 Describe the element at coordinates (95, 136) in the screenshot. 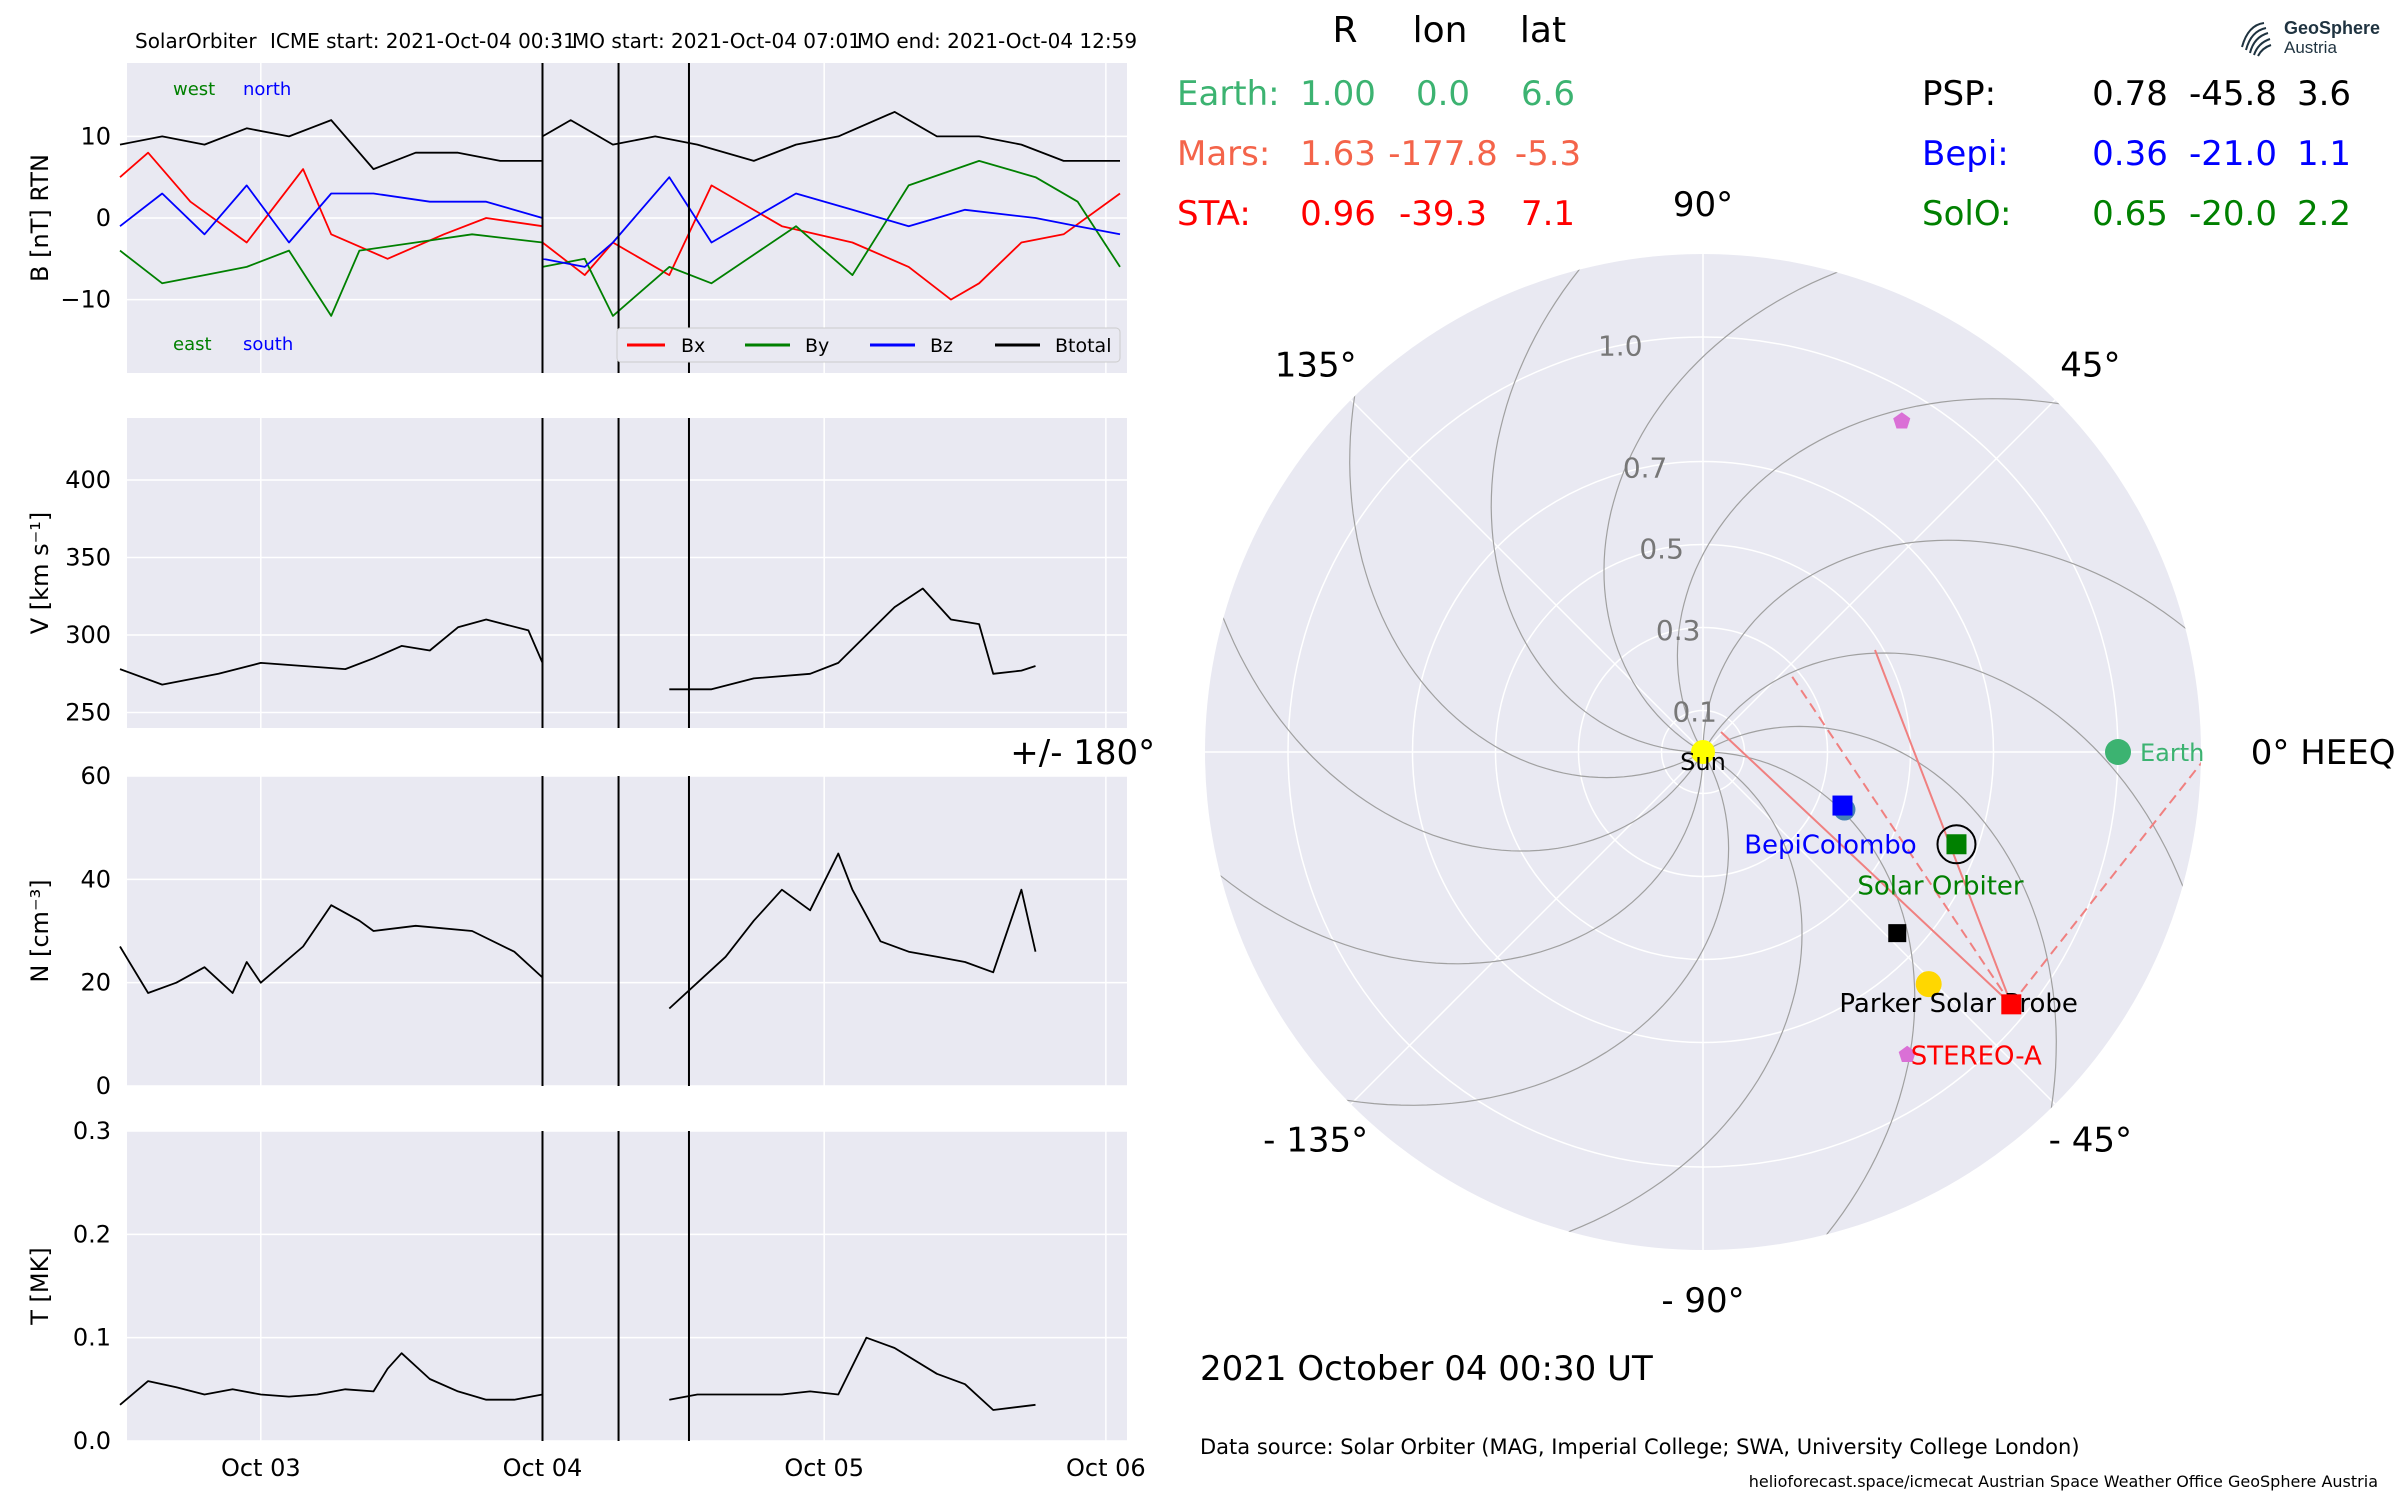

I see `y-tick-label: 10` at that location.